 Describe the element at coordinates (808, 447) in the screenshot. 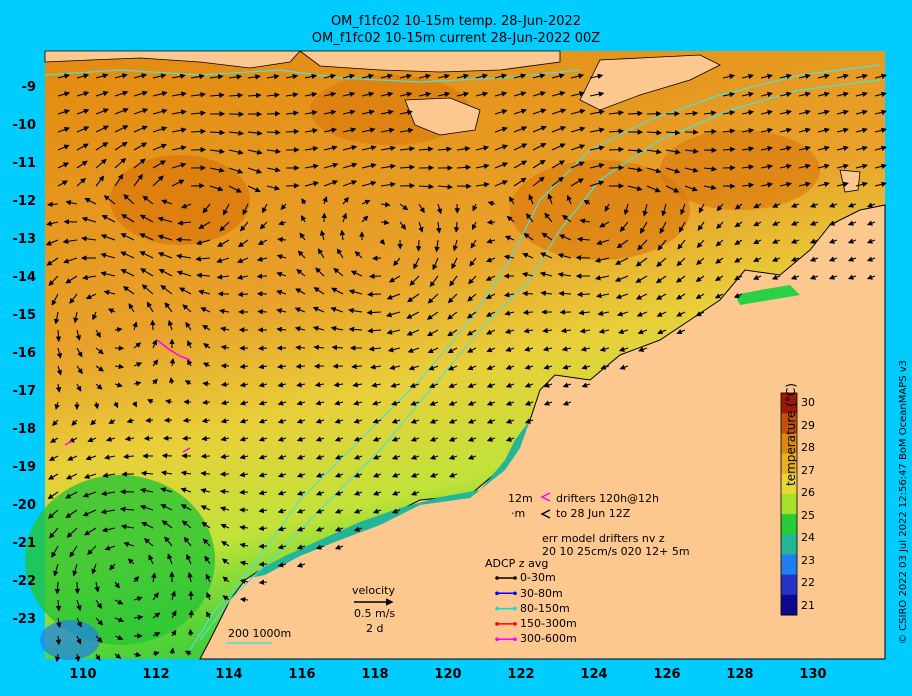

I see `colorbar-tick-label: 28` at that location.